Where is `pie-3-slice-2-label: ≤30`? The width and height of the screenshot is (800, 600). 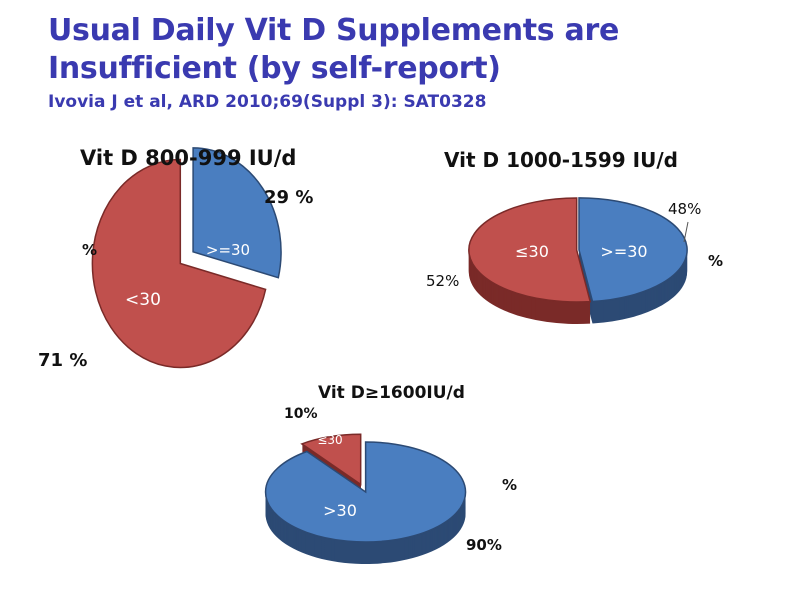 pie-3-slice-2-label: ≤30 is located at coordinates (329, 440).